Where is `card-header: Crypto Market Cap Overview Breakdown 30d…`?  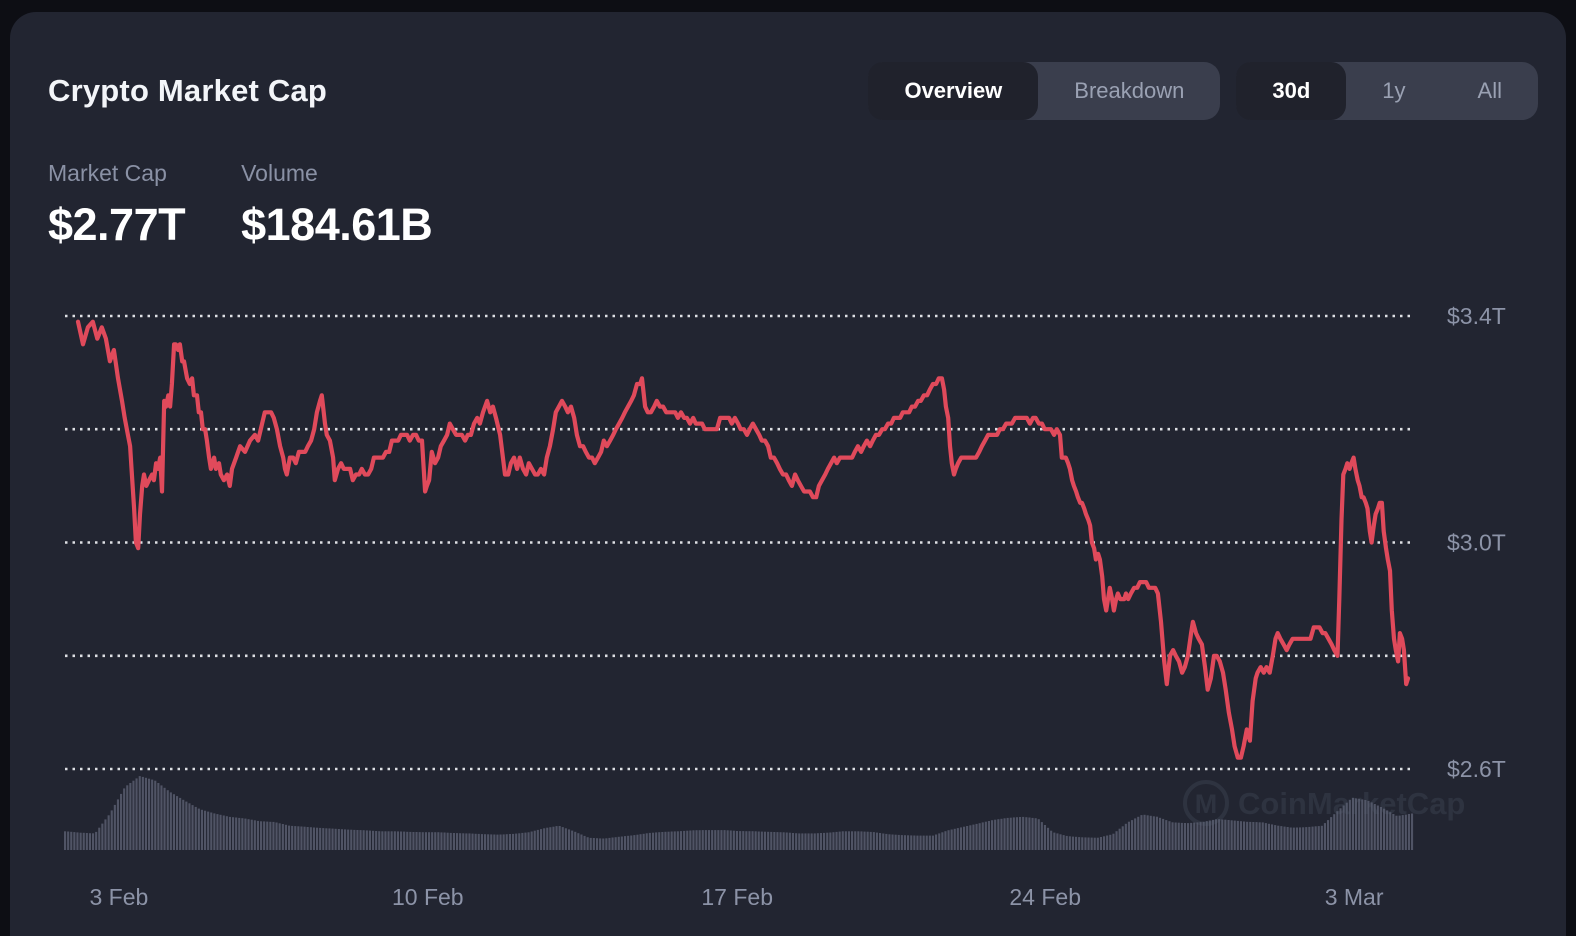 card-header: Crypto Market Cap Overview Breakdown 30d… is located at coordinates (788, 66).